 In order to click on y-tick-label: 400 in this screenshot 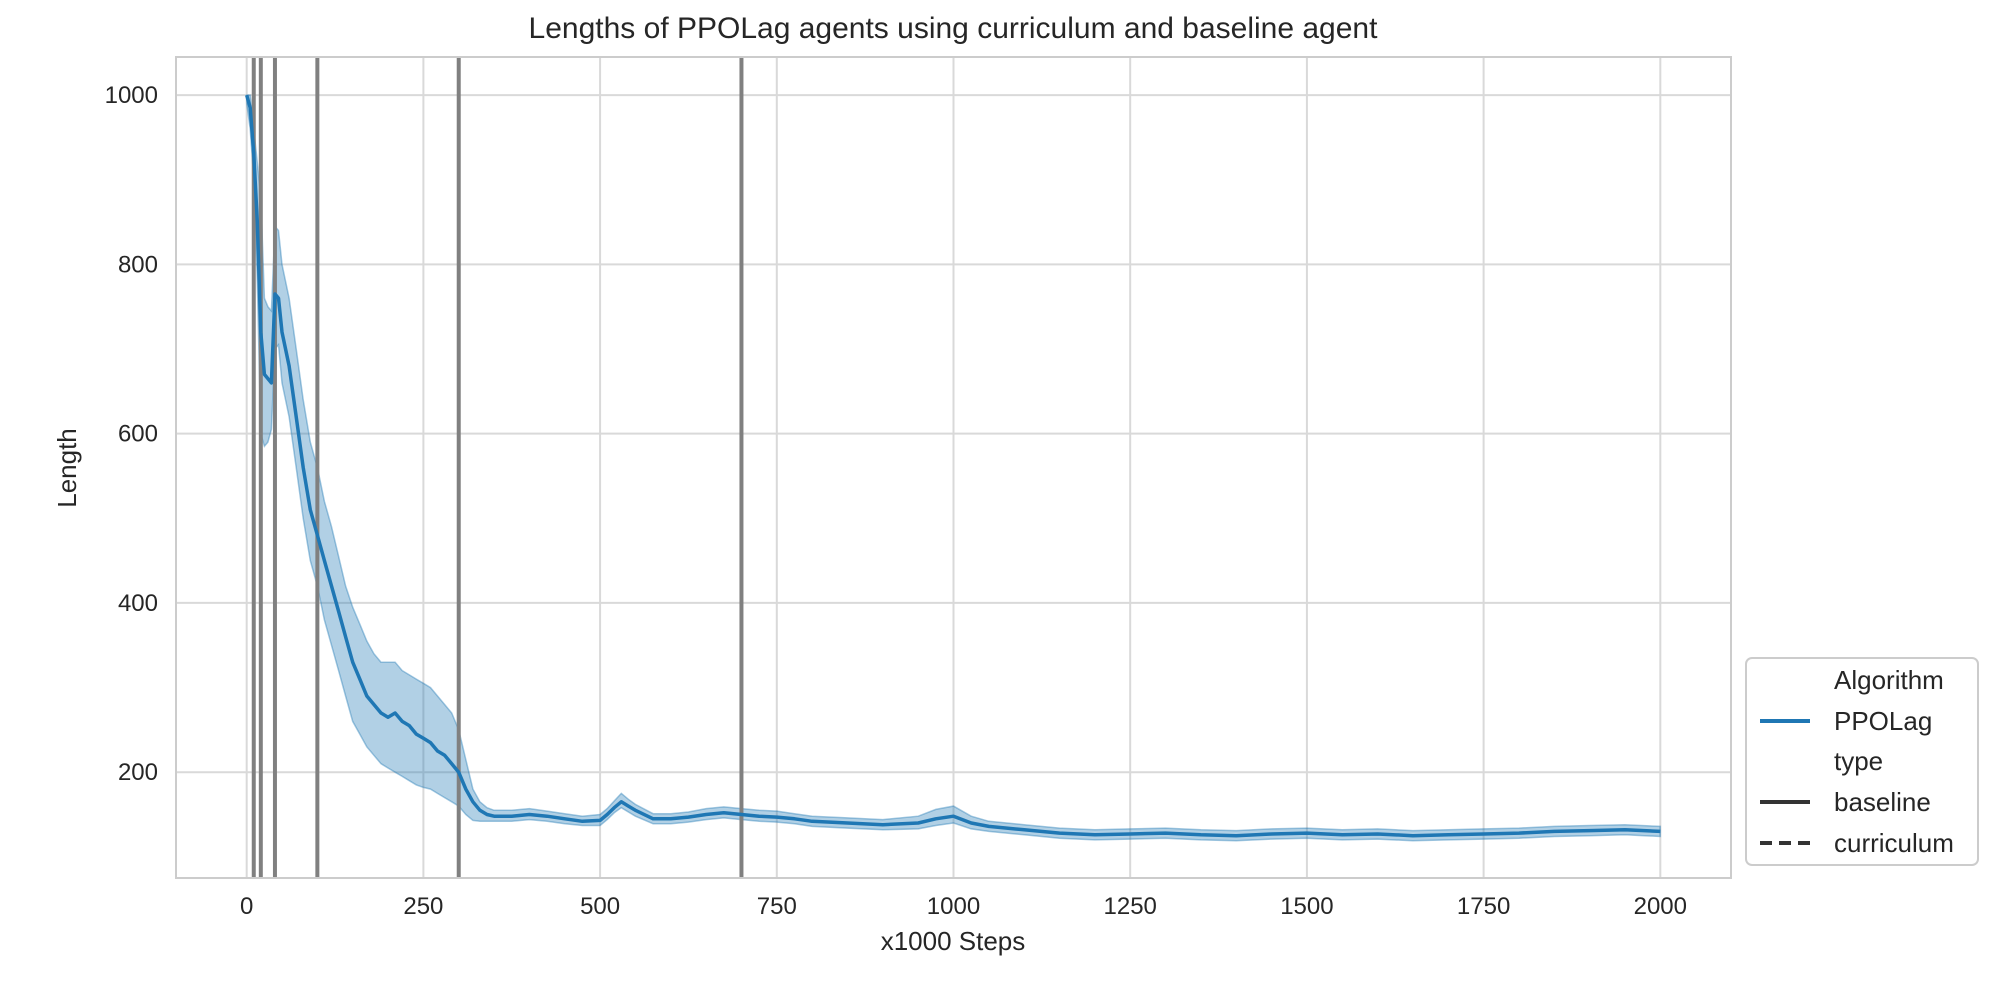, I will do `click(138, 603)`.